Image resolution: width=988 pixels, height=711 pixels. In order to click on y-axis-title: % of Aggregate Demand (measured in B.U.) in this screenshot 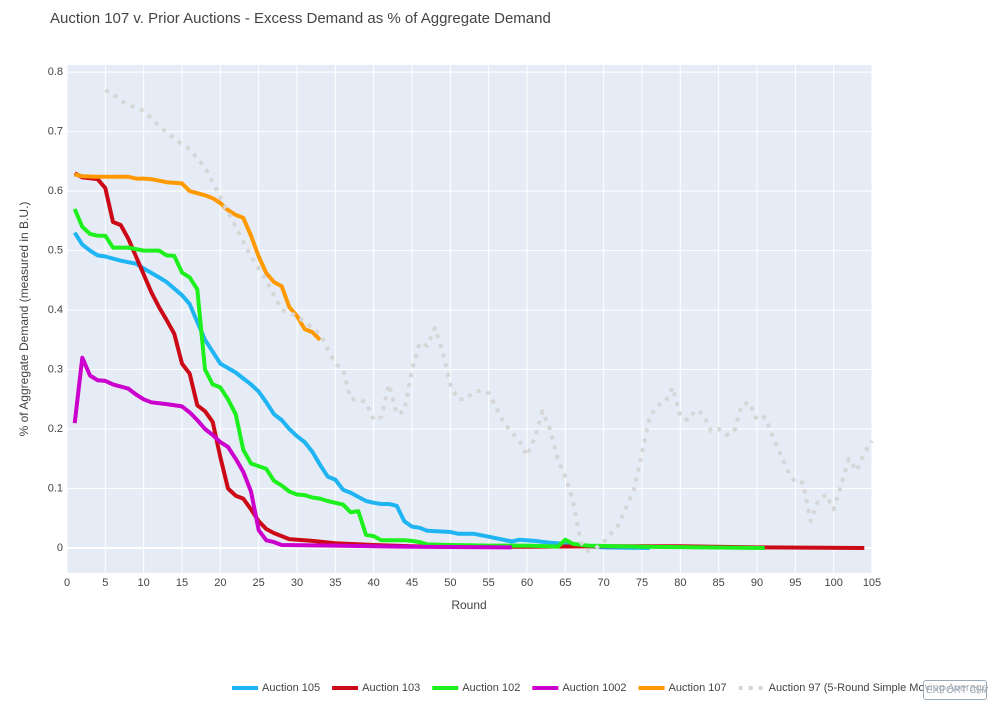, I will do `click(24, 319)`.